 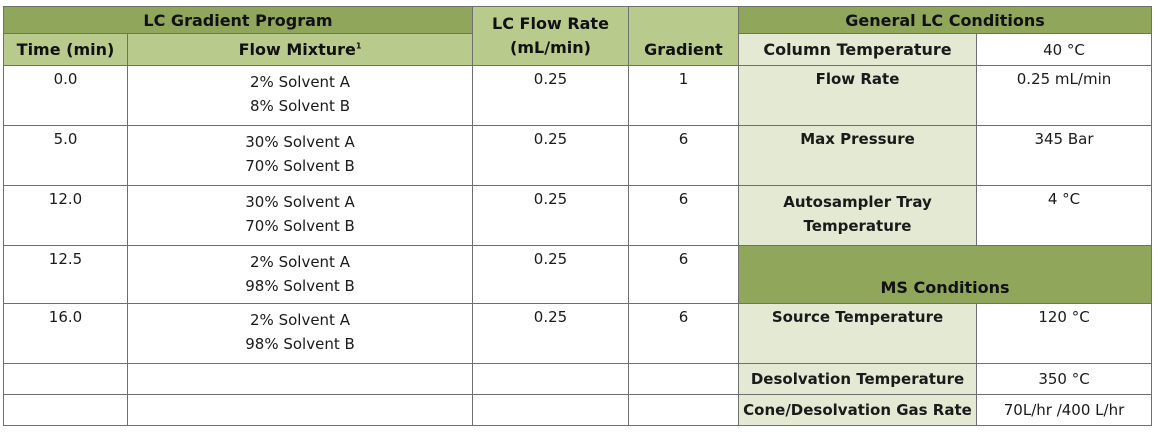 I want to click on flow-mixture-header: Flow Mixture1, so click(x=300, y=49).